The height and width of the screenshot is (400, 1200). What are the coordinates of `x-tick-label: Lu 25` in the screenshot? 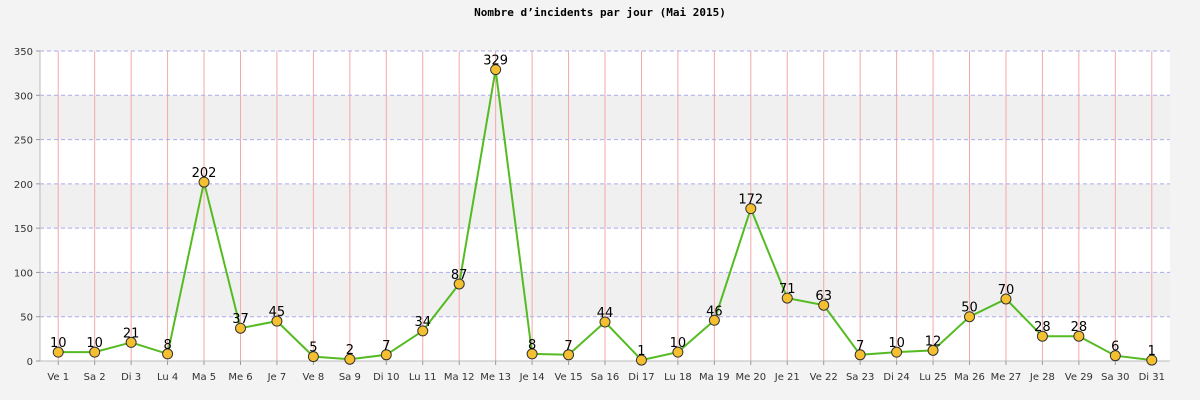 It's located at (933, 377).